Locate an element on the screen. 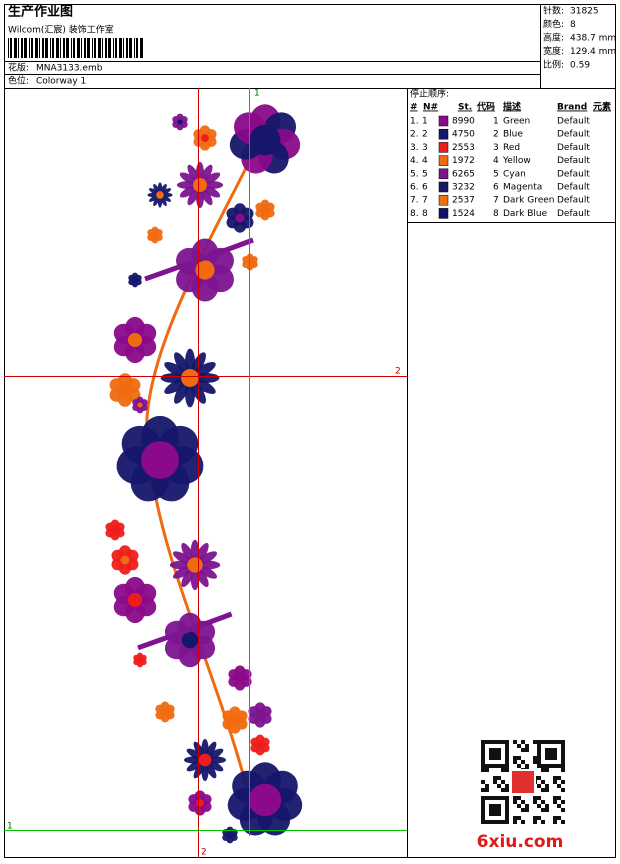 This screenshot has width=620, height=864. row-code: 5 is located at coordinates (496, 174).